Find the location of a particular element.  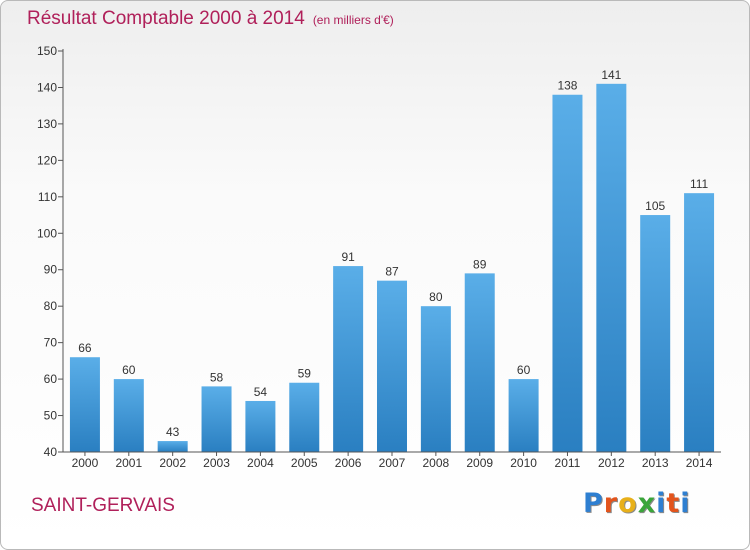

x-tick-label-2003: 2003 is located at coordinates (216, 463).